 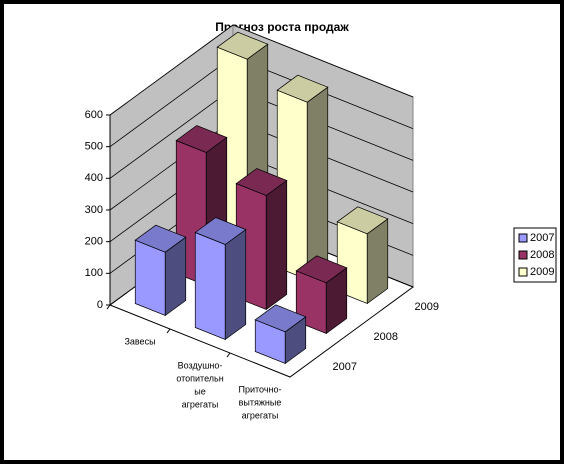 I want to click on legend-label: 2007, so click(x=542, y=238).